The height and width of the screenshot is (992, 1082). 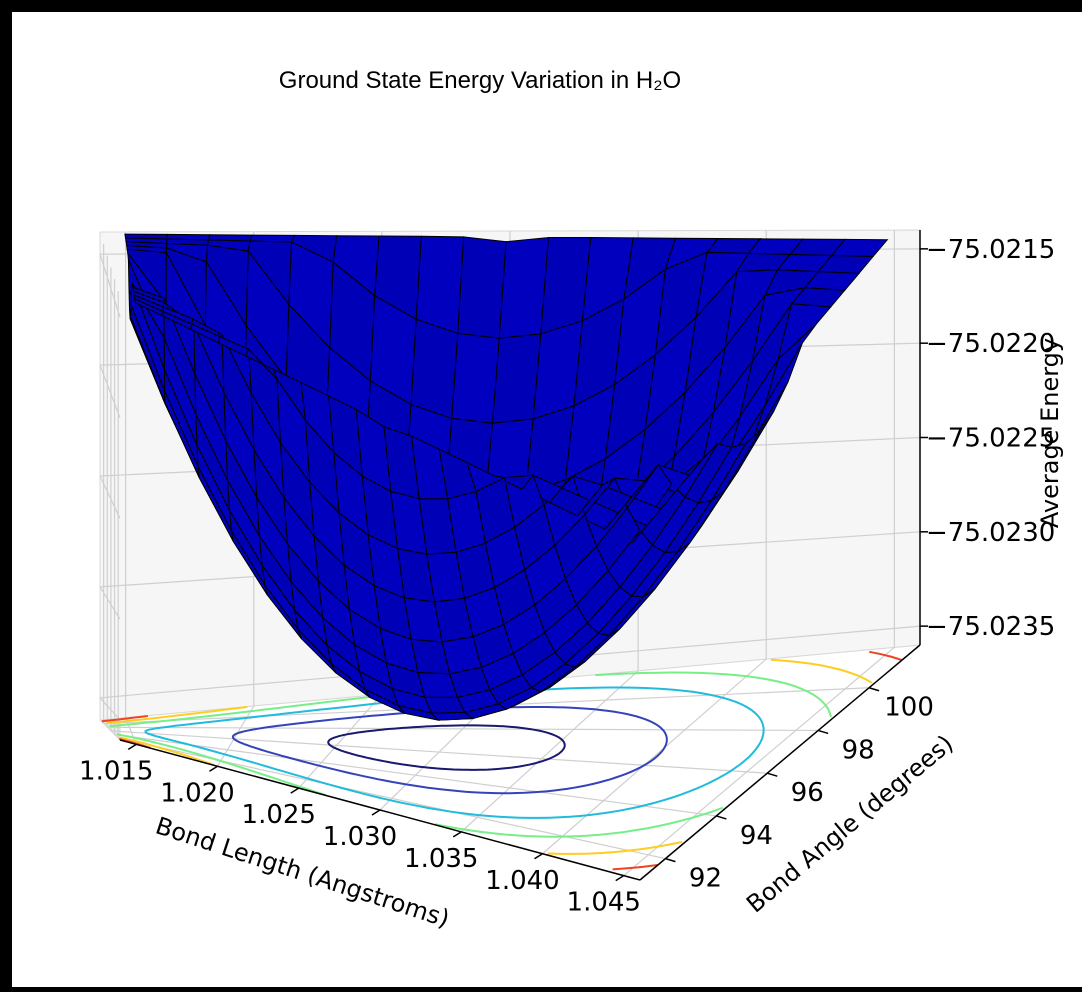 What do you see at coordinates (990, 627) in the screenshot?
I see `z-tick-label: −75.0235` at bounding box center [990, 627].